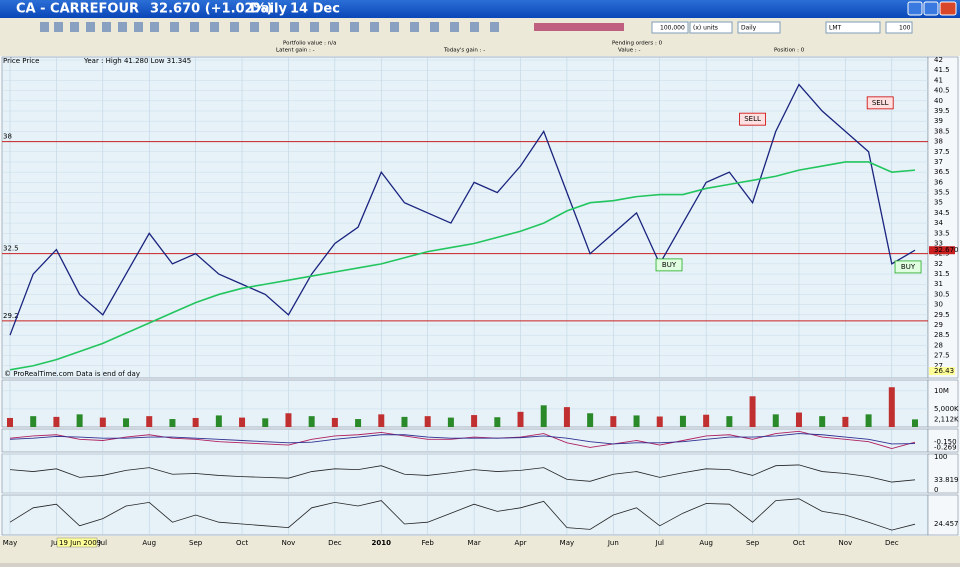  I want to click on y-tick-label: 30.5, so click(942, 294).